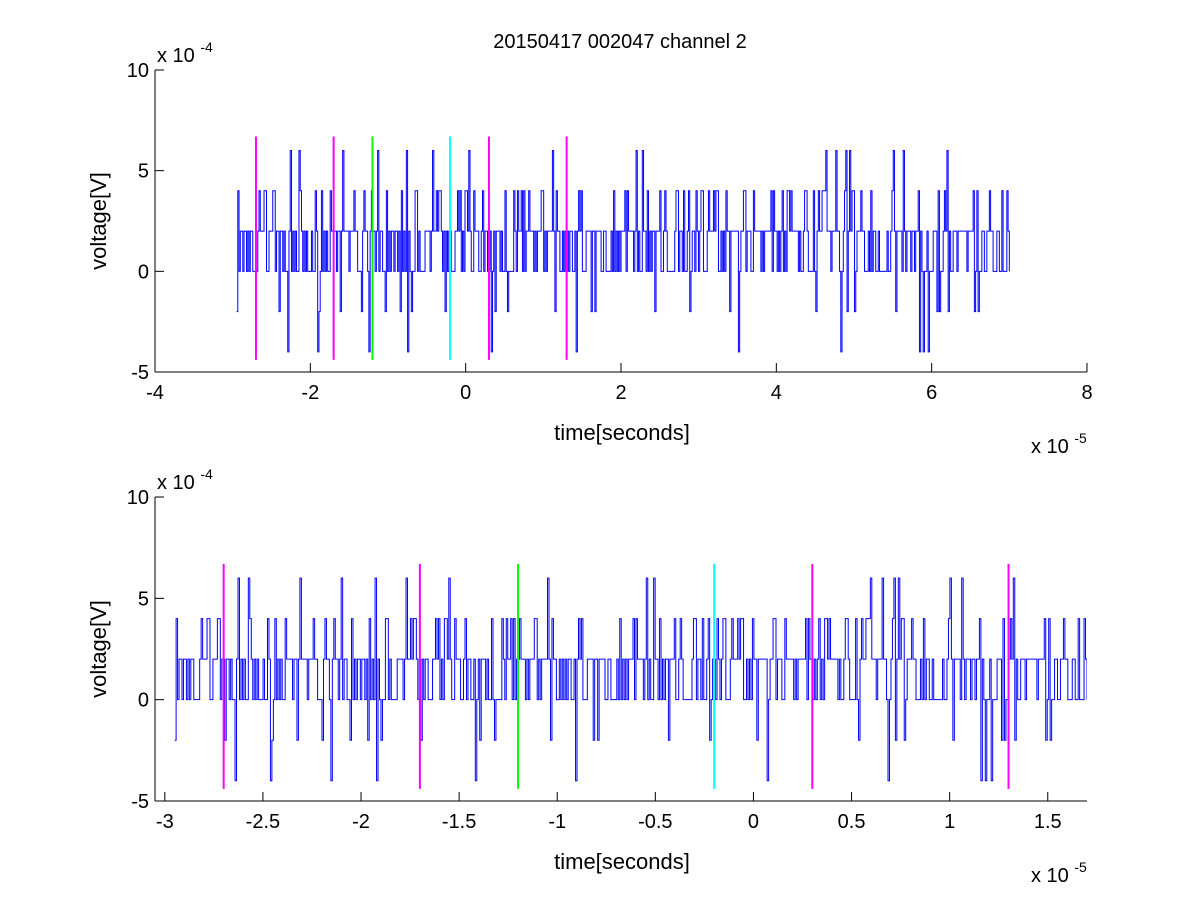  Describe the element at coordinates (623, 251) in the screenshot. I see `voltage-trace` at that location.